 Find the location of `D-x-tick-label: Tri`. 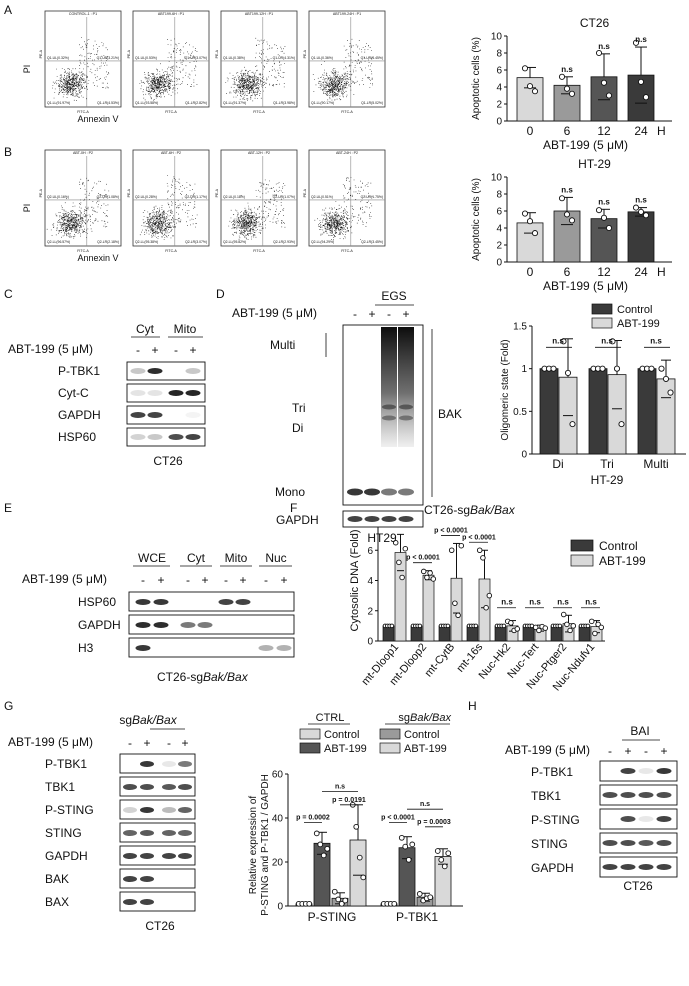

D-x-tick-label: Tri is located at coordinates (607, 464).